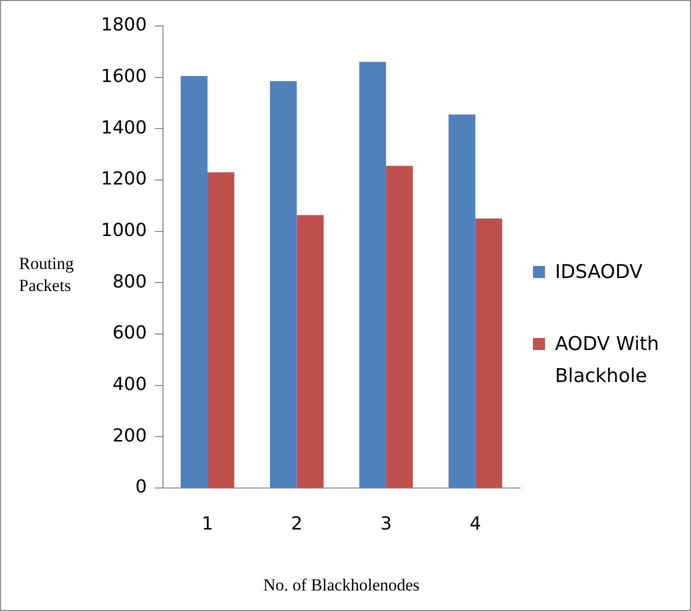  Describe the element at coordinates (296, 523) in the screenshot. I see `x-tick-label: 2` at that location.